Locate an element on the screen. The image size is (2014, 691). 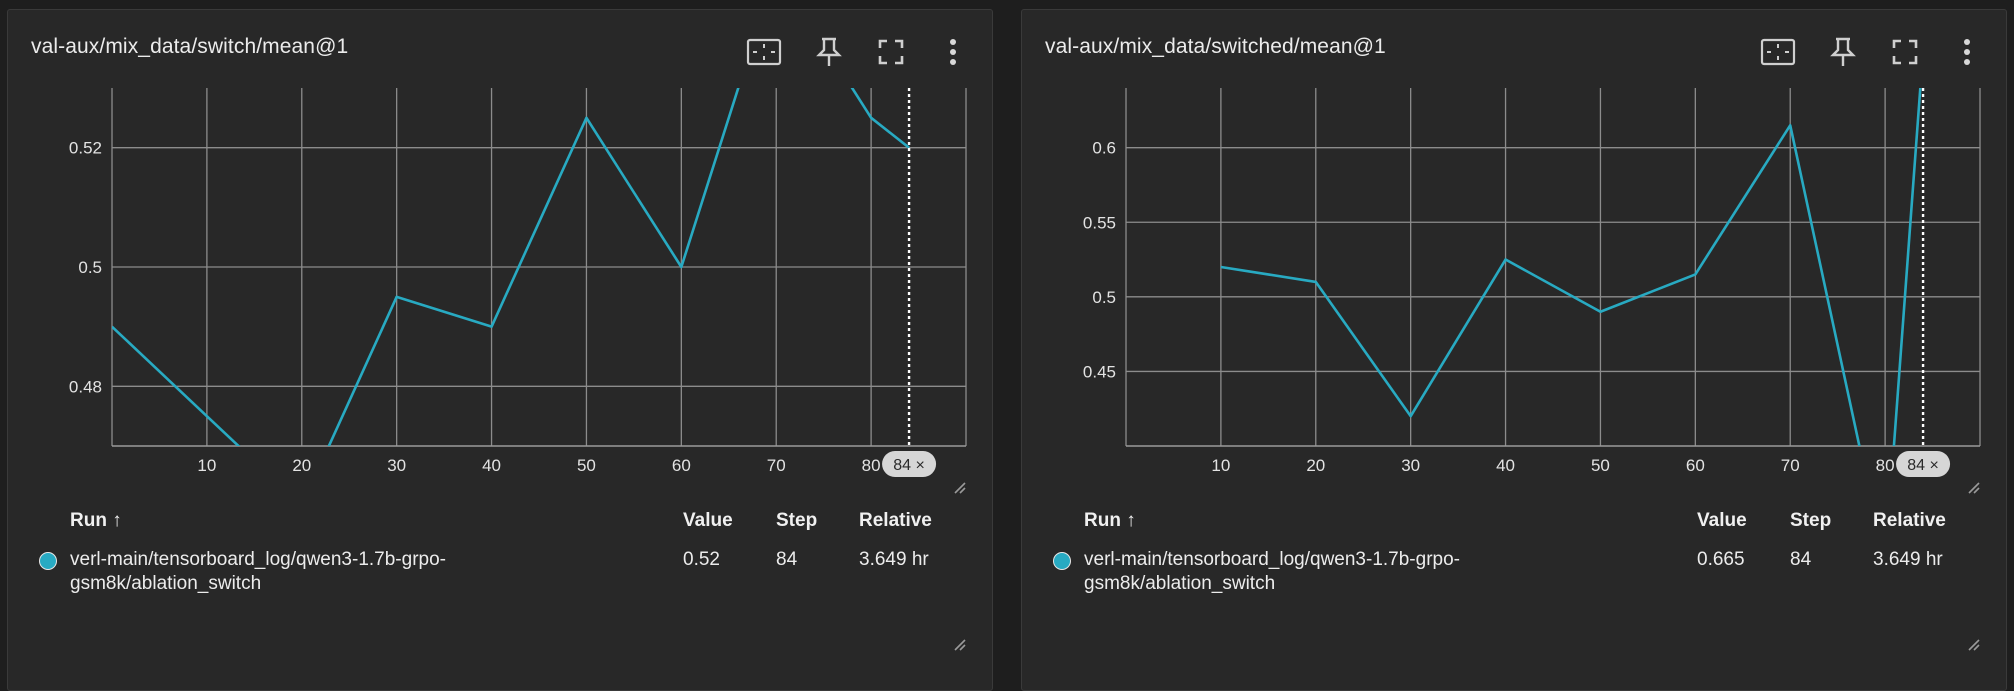
y-tick-label: 0.55 is located at coordinates (1099, 222).